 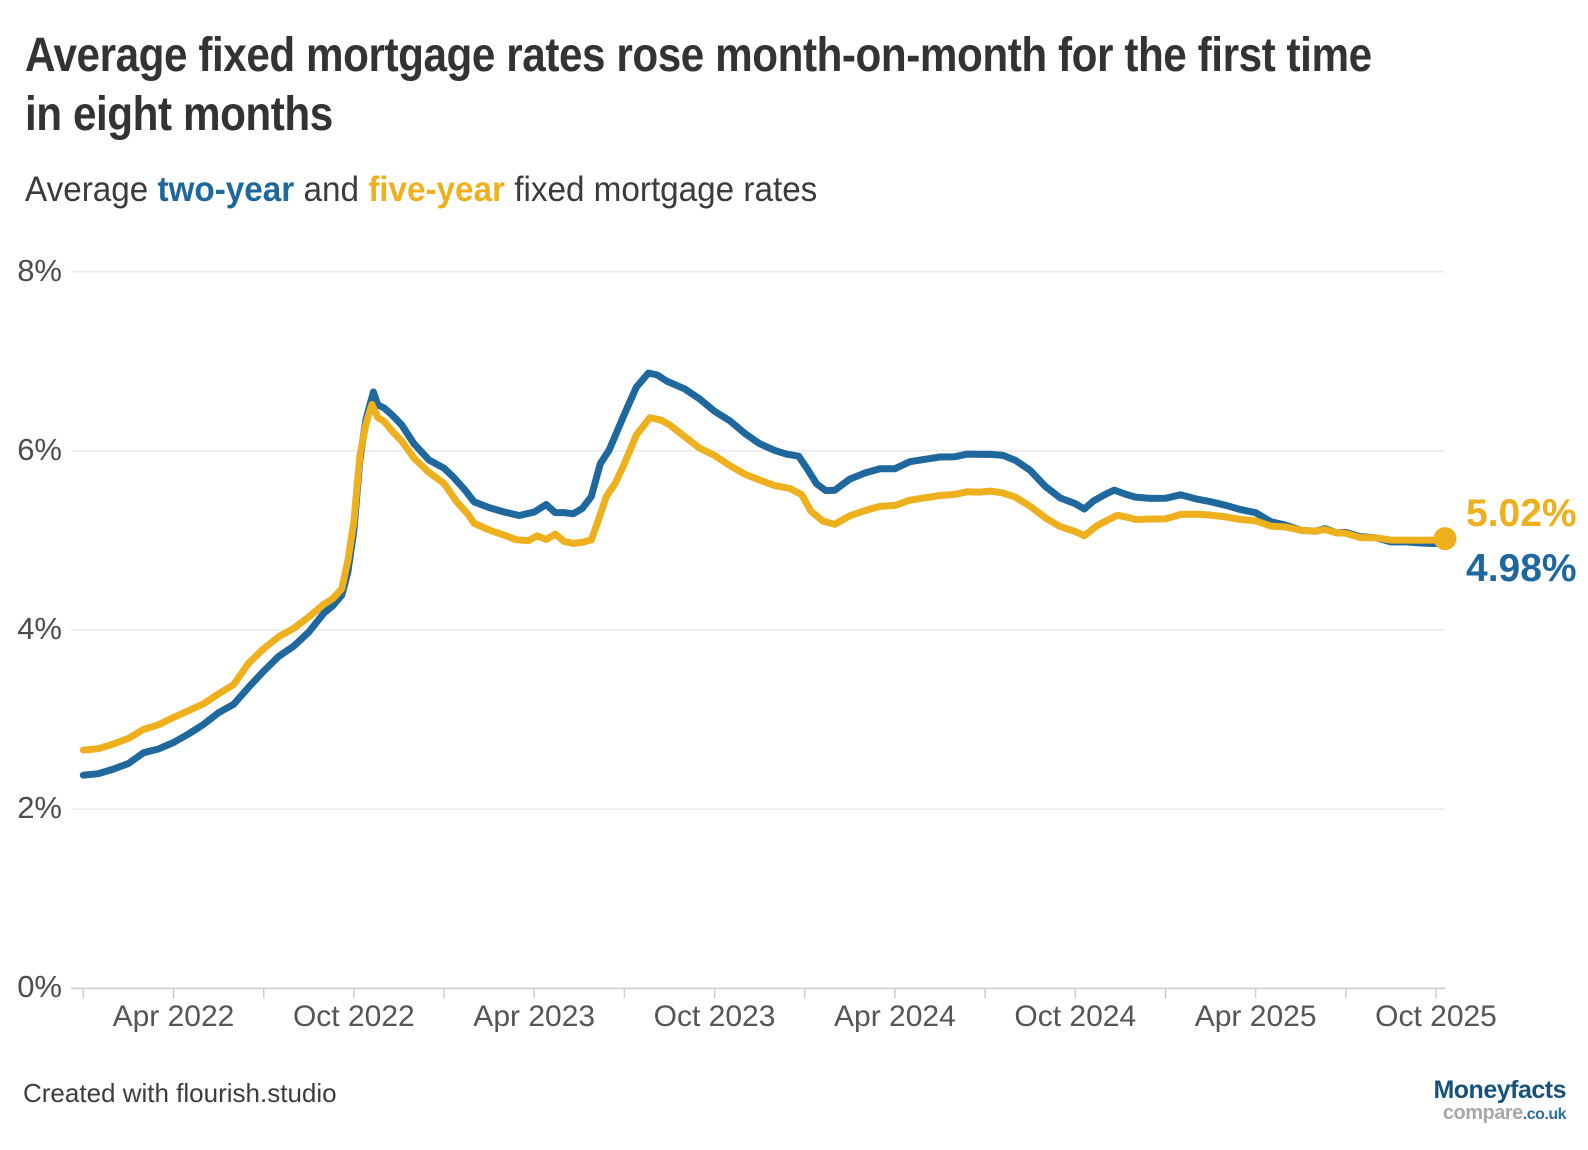 I want to click on y-axis-label-8%: 8%, so click(x=39, y=270).